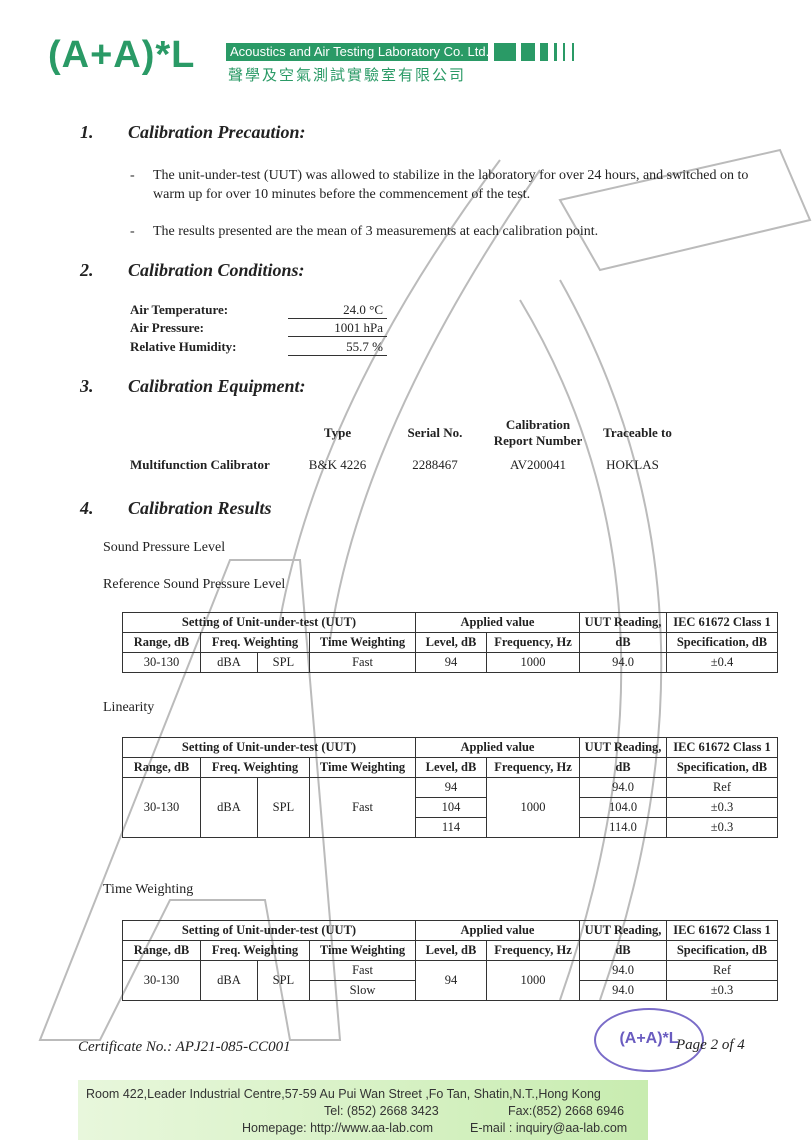  What do you see at coordinates (194, 584) in the screenshot?
I see `subheading: Reference Sound Pressure Level` at bounding box center [194, 584].